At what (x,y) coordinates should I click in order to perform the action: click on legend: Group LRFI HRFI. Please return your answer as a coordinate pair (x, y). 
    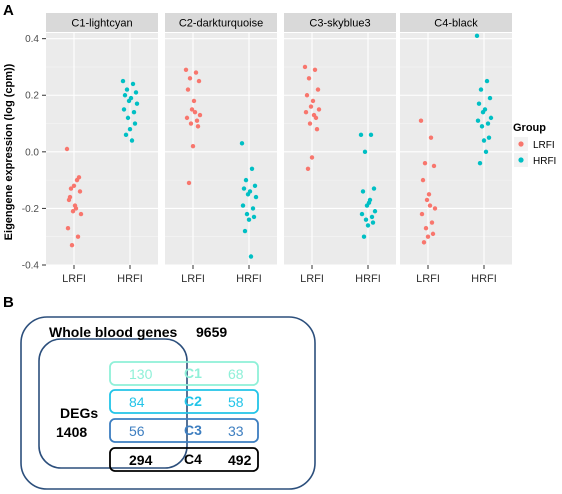
    Looking at the image, I should click on (534, 144).